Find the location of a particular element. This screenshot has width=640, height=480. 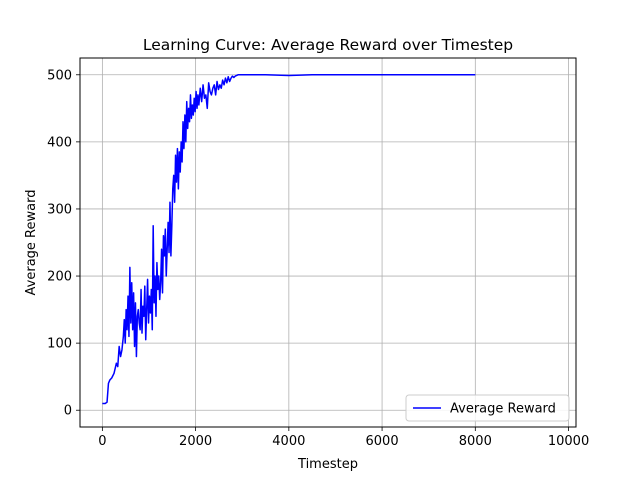

legend-box is located at coordinates (487, 408).